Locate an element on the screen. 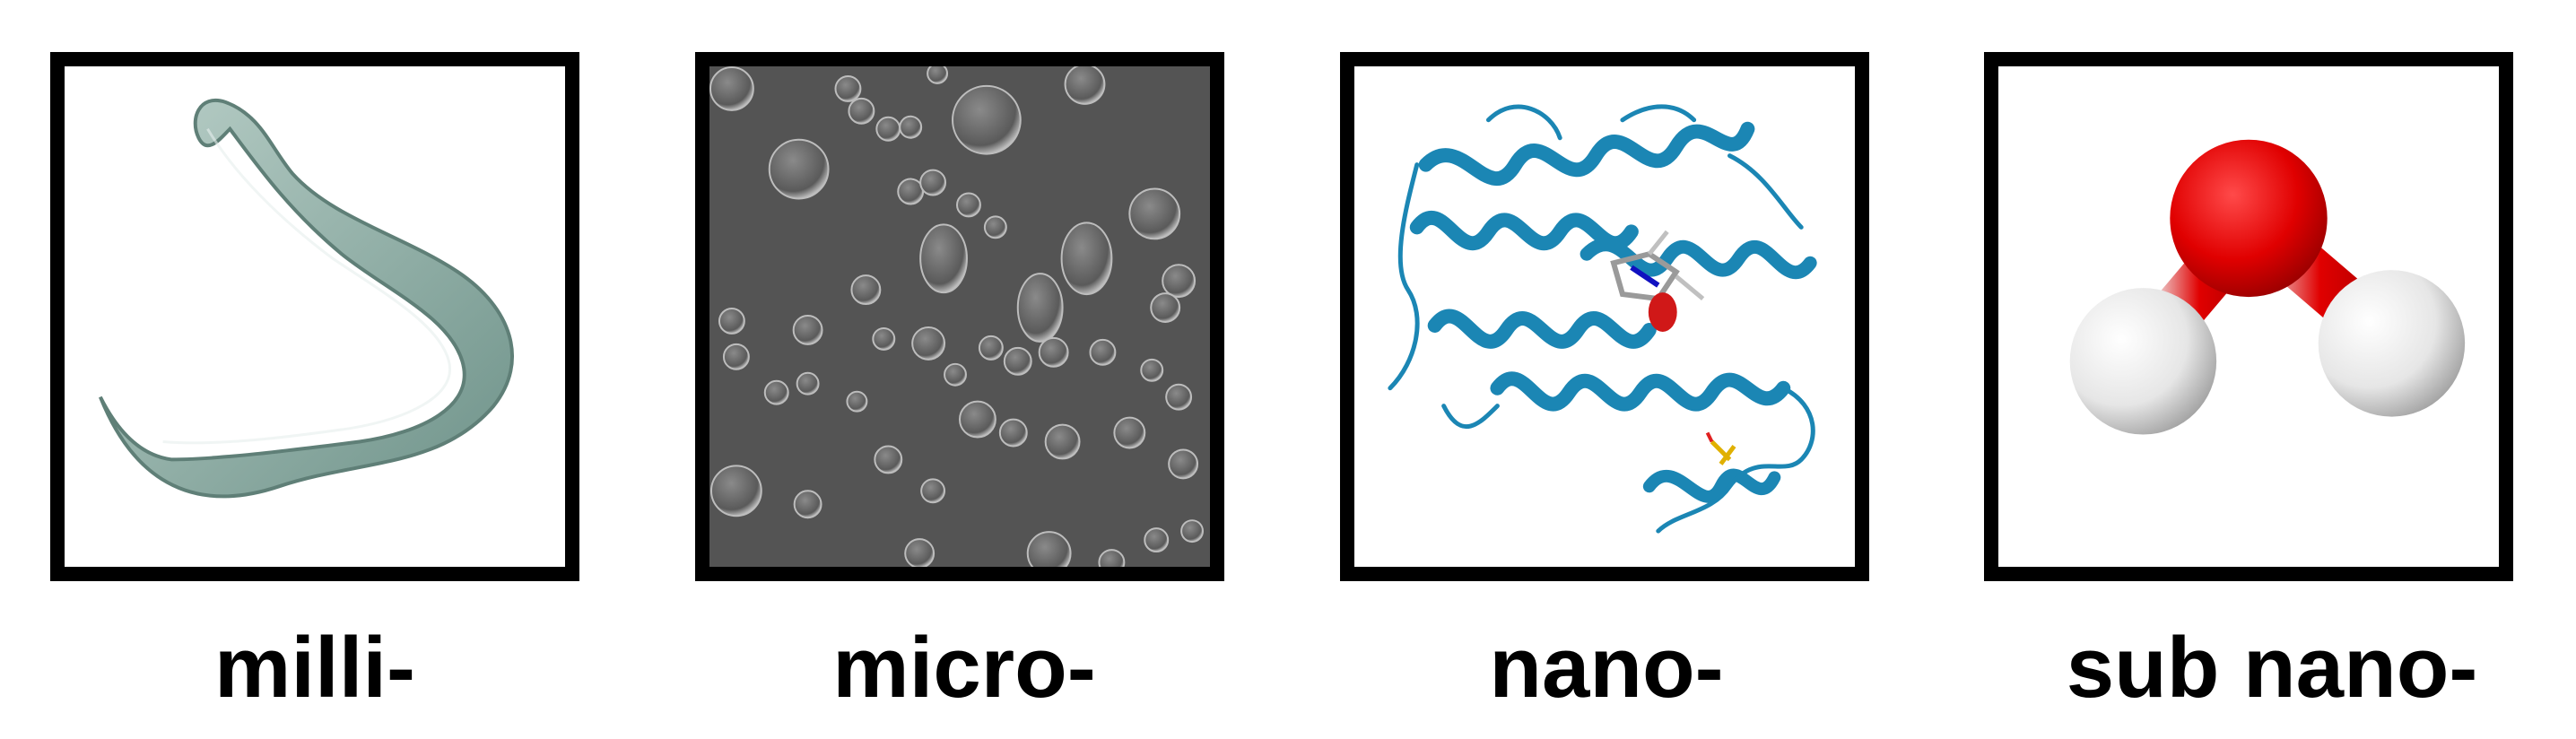 The image size is (2576, 739). micro-scale-panel is located at coordinates (959, 316).